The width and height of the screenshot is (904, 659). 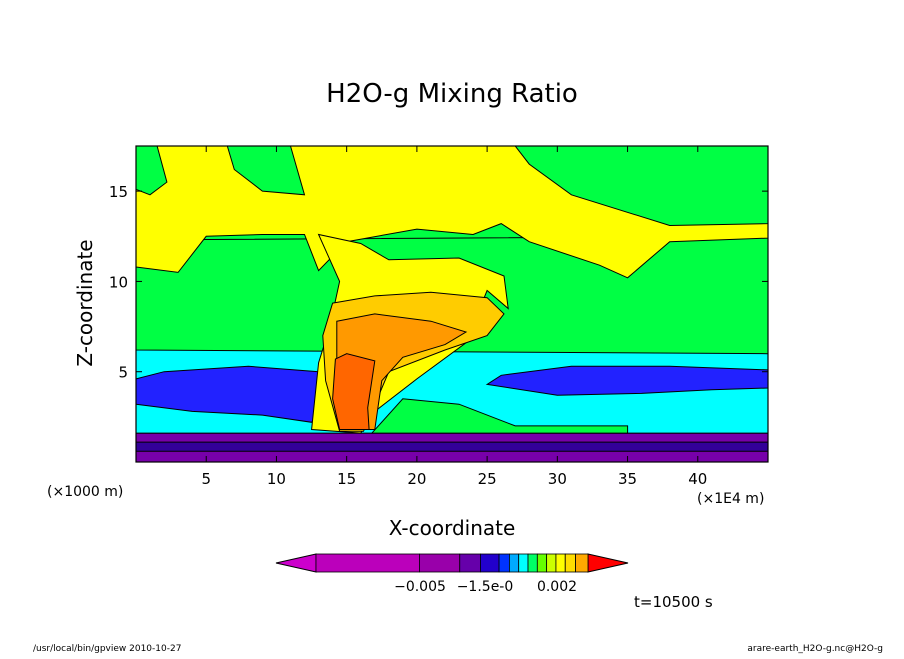 What do you see at coordinates (266, 171) in the screenshot?
I see `green-top-patch-mid` at bounding box center [266, 171].